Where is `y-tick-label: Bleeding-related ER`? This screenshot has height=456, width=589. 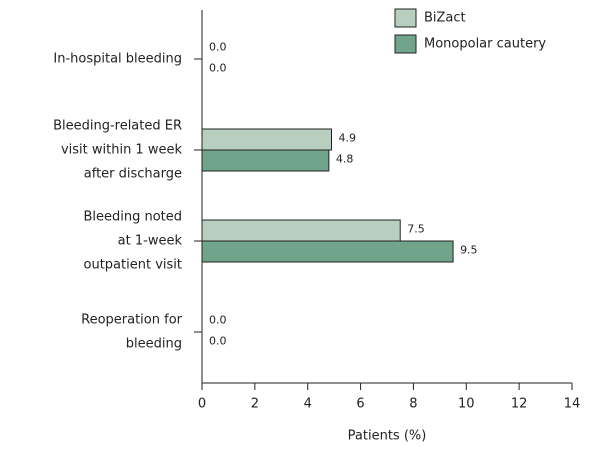 y-tick-label: Bleeding-related ER is located at coordinates (117, 126).